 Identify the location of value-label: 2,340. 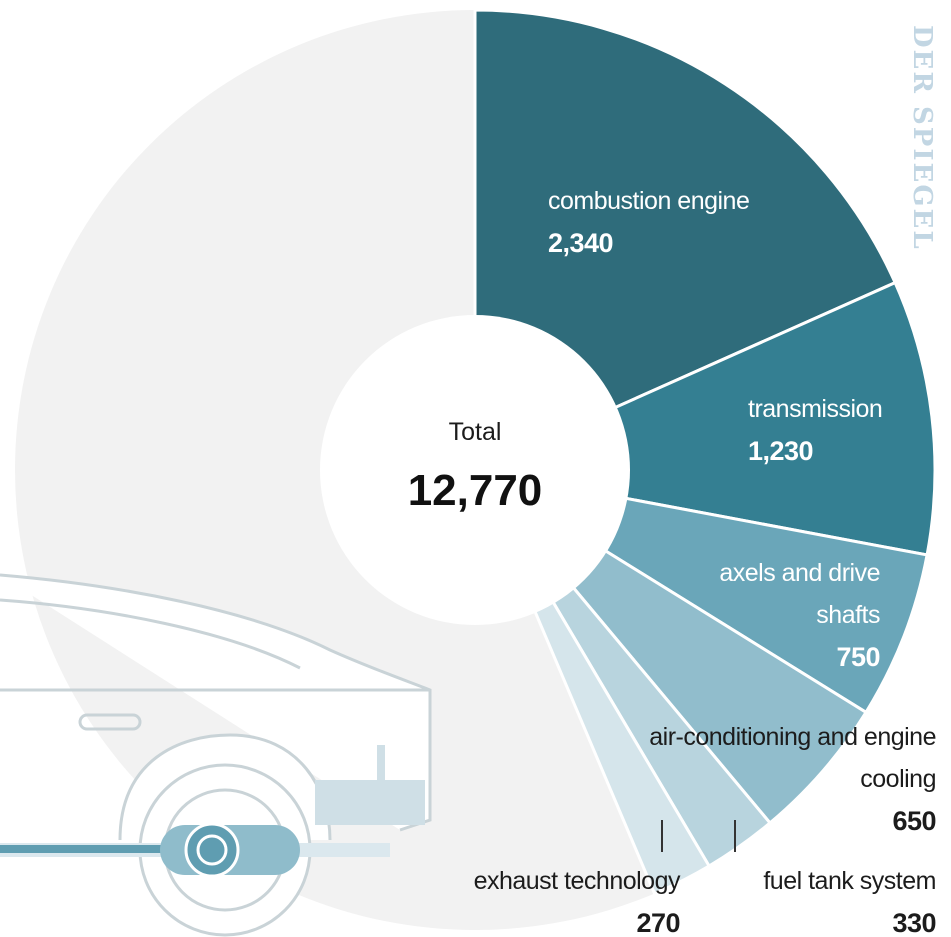
(581, 243).